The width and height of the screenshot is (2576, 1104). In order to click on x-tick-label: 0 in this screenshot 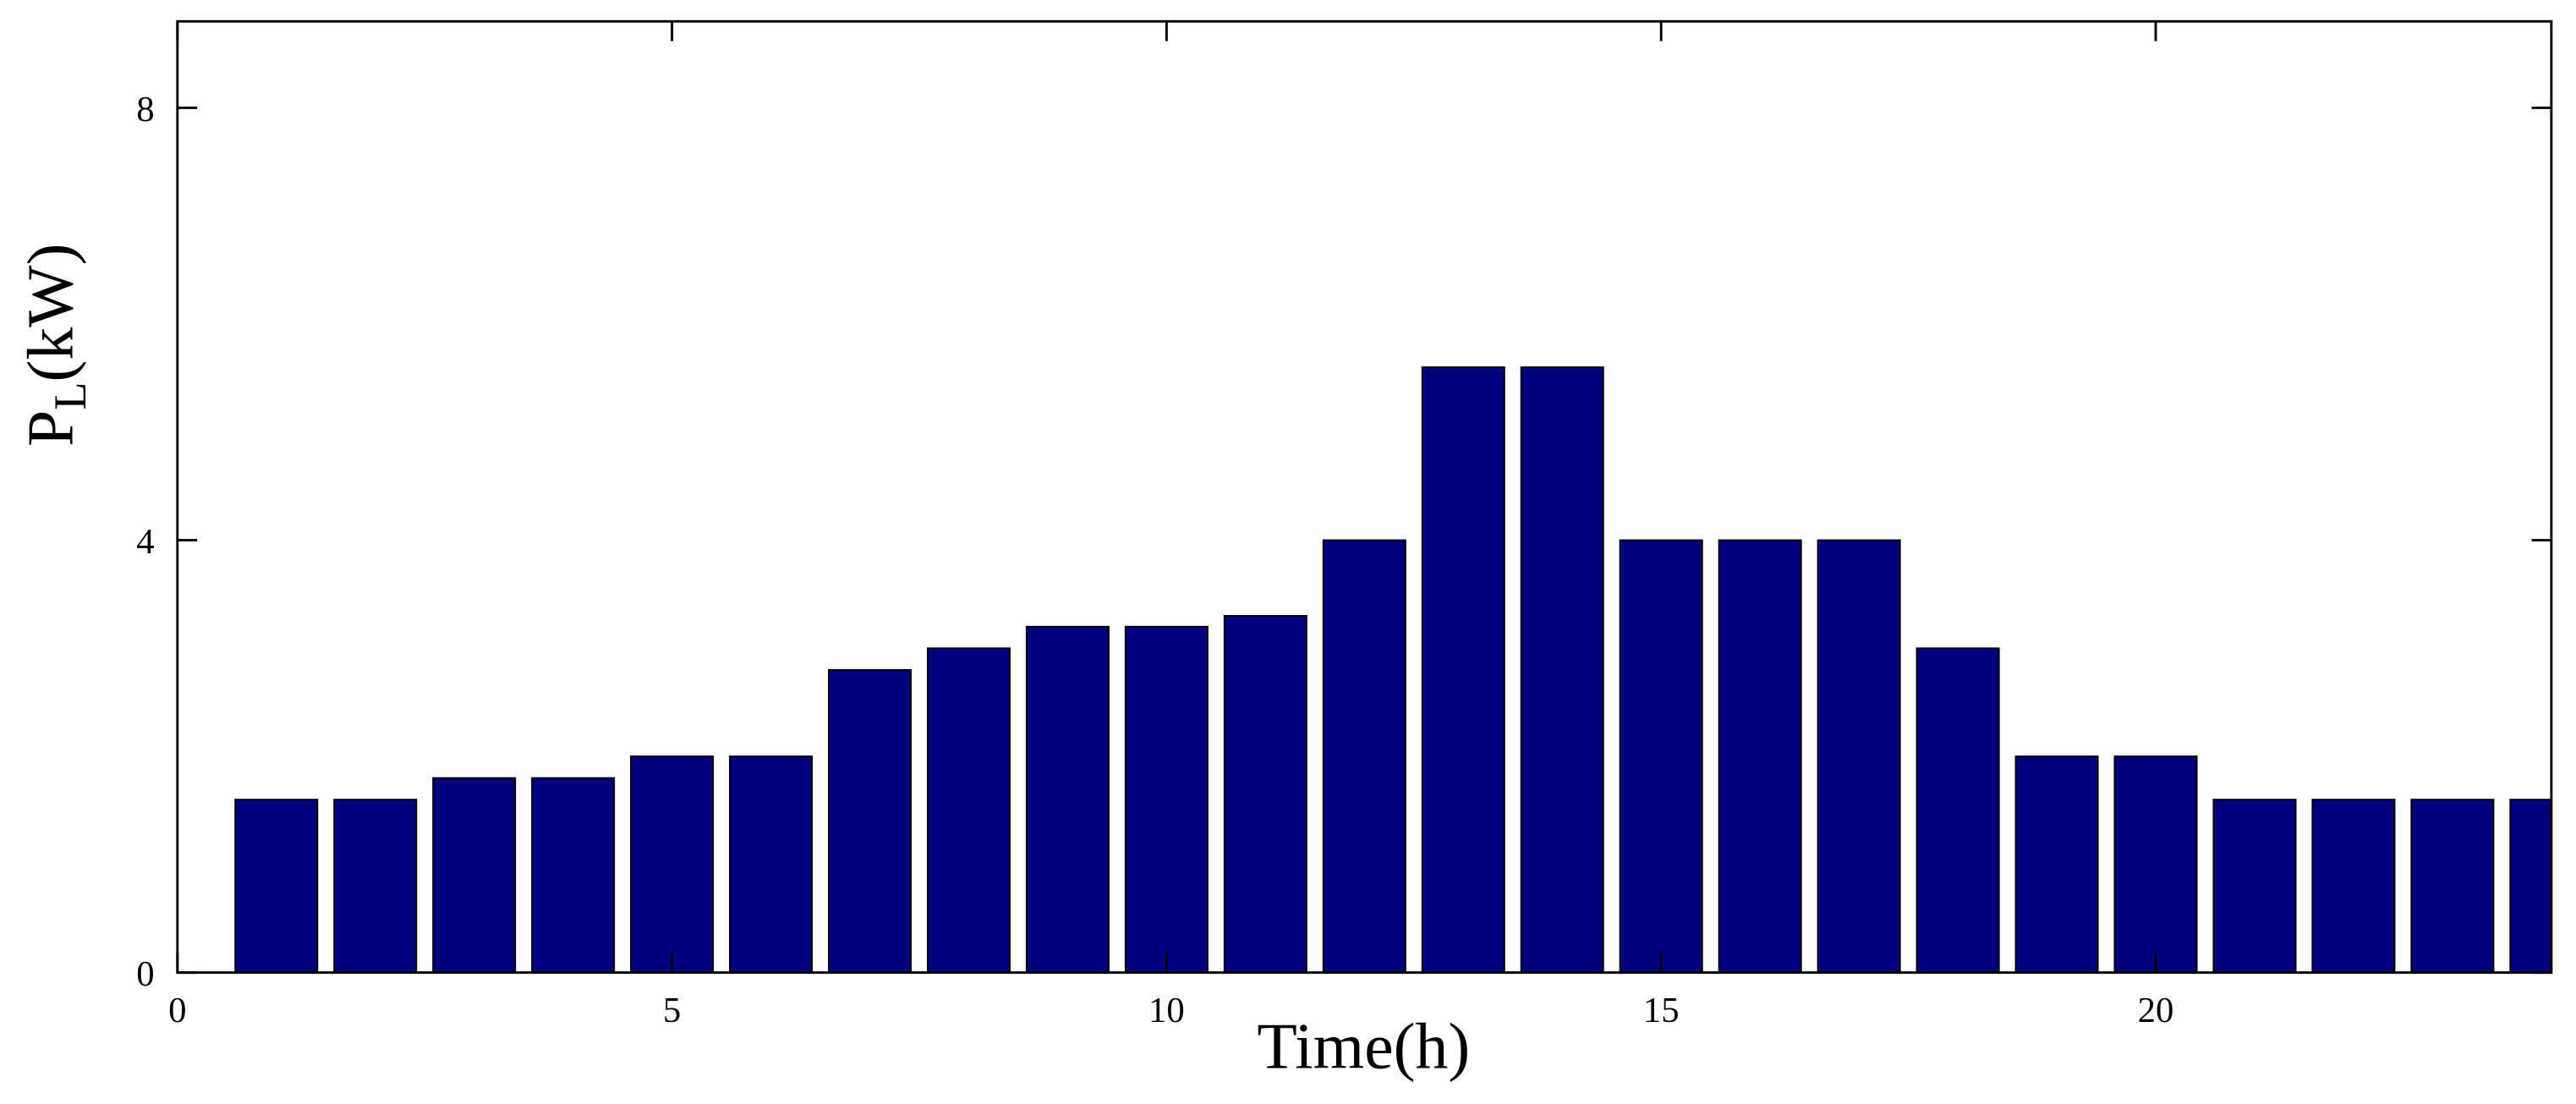, I will do `click(177, 1011)`.